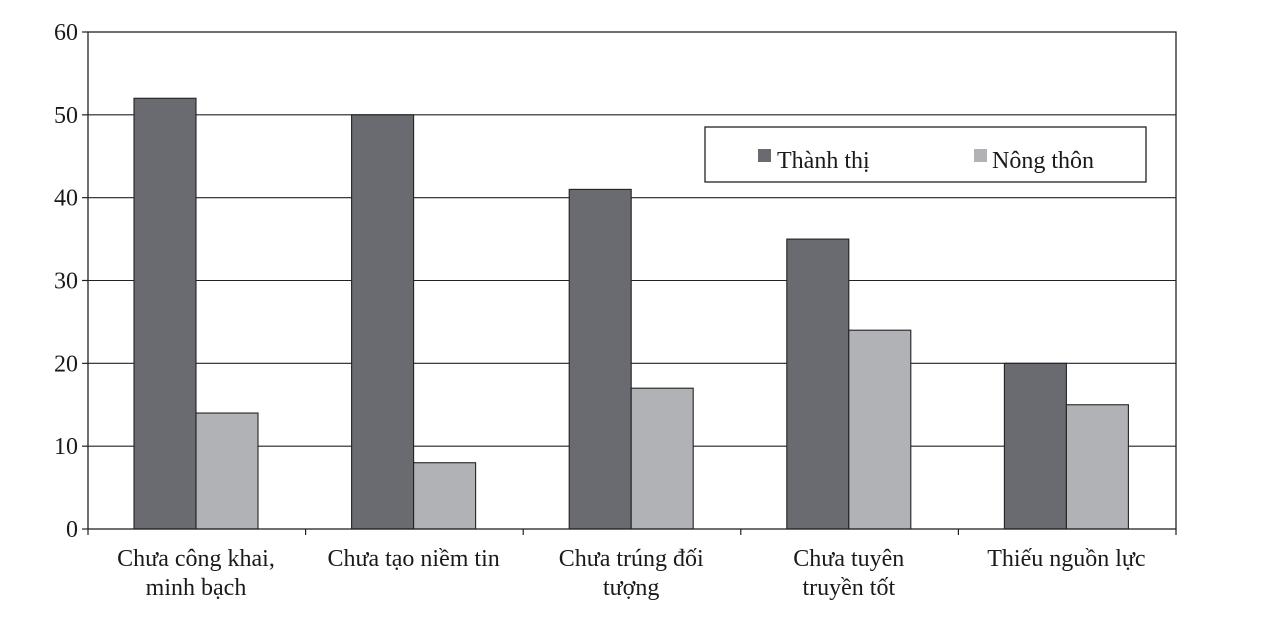 The height and width of the screenshot is (632, 1276). What do you see at coordinates (631, 559) in the screenshot?
I see `x-category-label-line: Chưa trúng đối` at bounding box center [631, 559].